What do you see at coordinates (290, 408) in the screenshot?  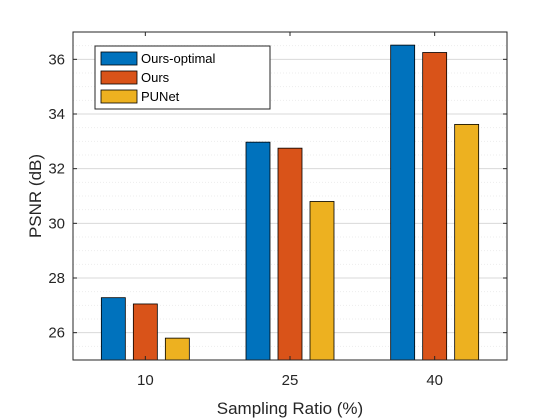 I see `x-axis-label: Sampling Ratio (%)` at bounding box center [290, 408].